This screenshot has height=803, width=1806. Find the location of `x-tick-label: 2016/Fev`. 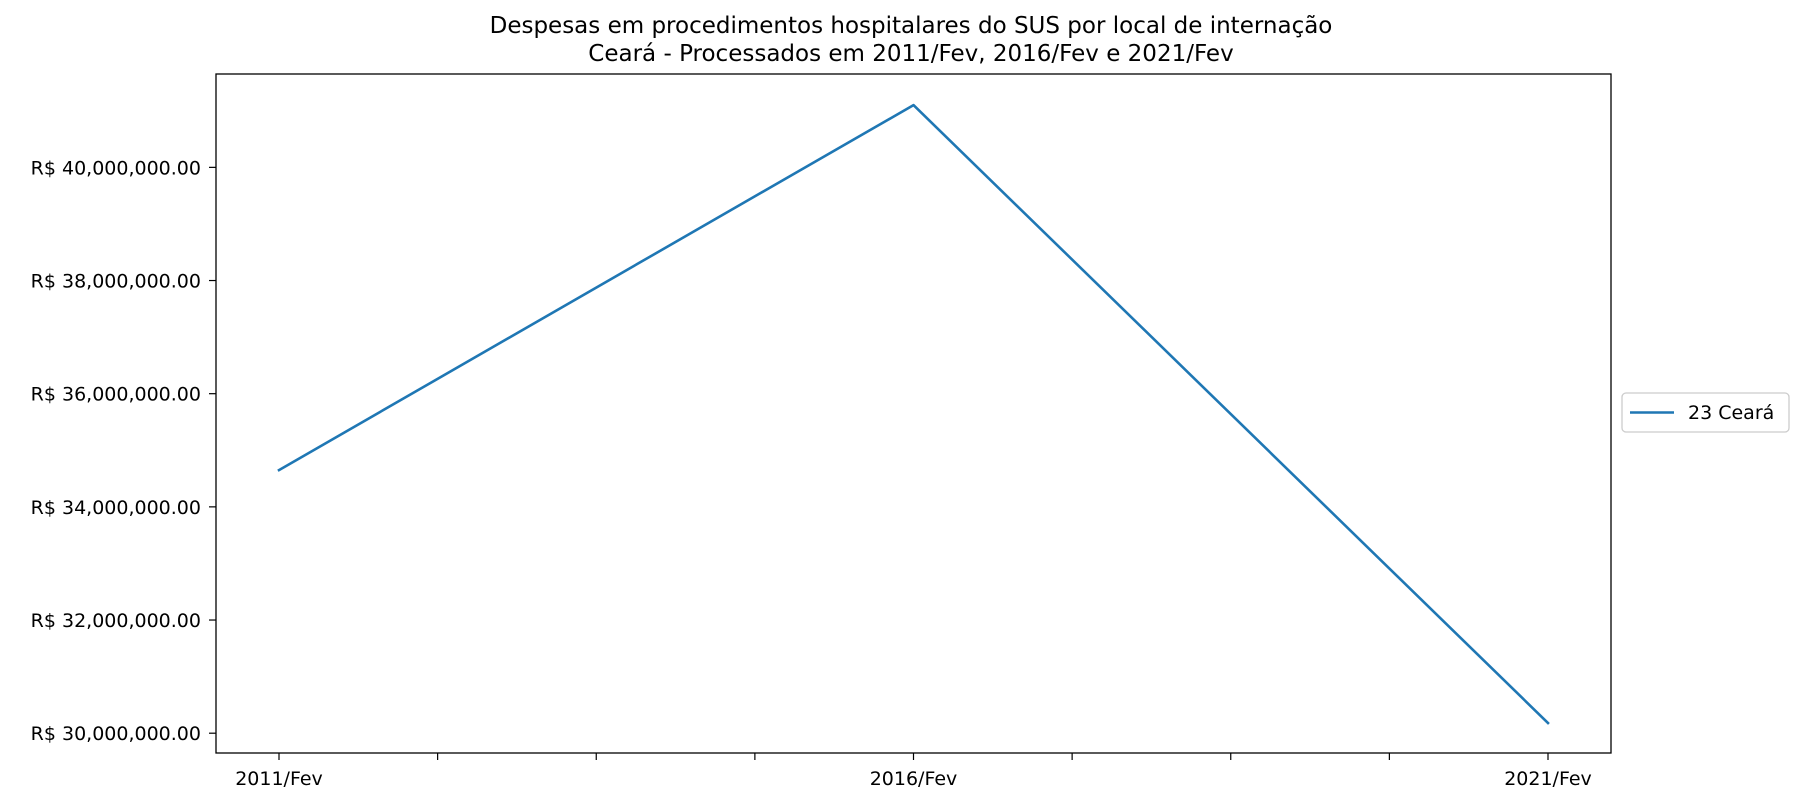

x-tick-label: 2016/Fev is located at coordinates (914, 779).